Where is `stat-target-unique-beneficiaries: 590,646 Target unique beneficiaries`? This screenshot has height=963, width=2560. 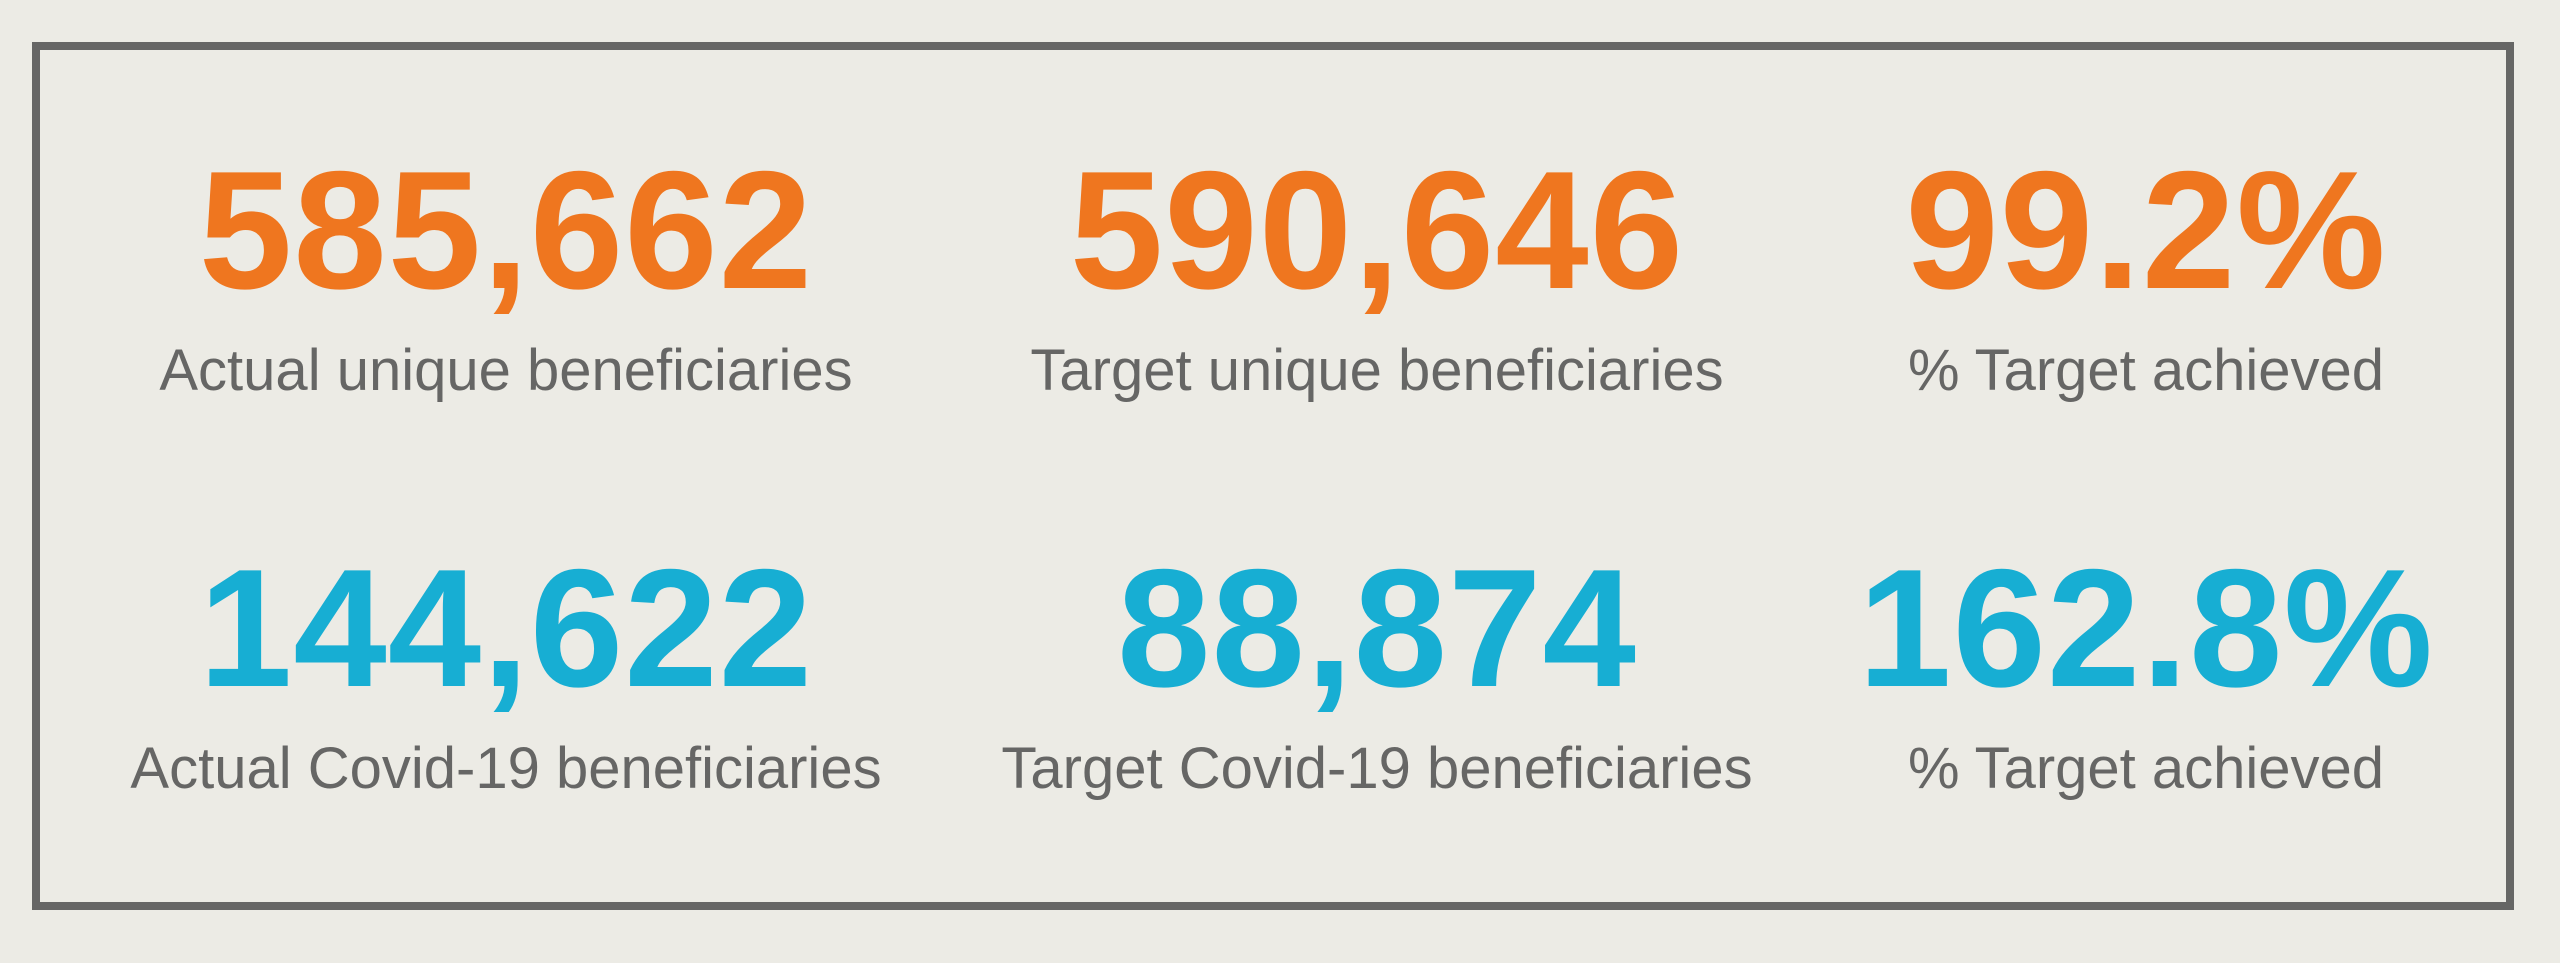 stat-target-unique-beneficiaries: 590,646 Target unique beneficiaries is located at coordinates (1377, 273).